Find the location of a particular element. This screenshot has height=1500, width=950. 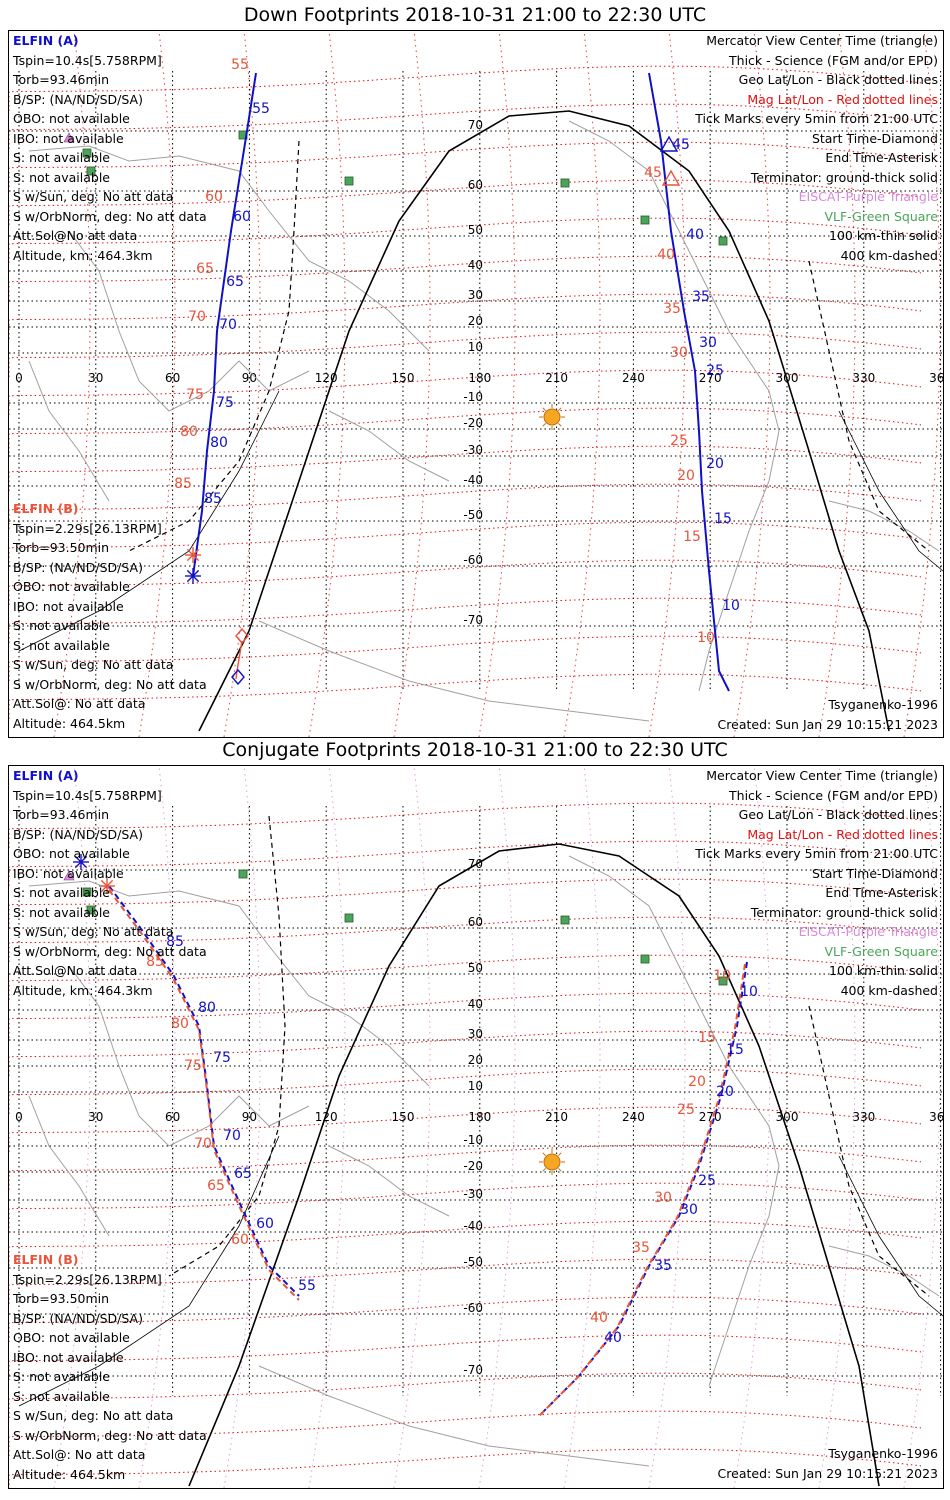

elfin_b-line: ELFIN (B) is located at coordinates (46, 1259).